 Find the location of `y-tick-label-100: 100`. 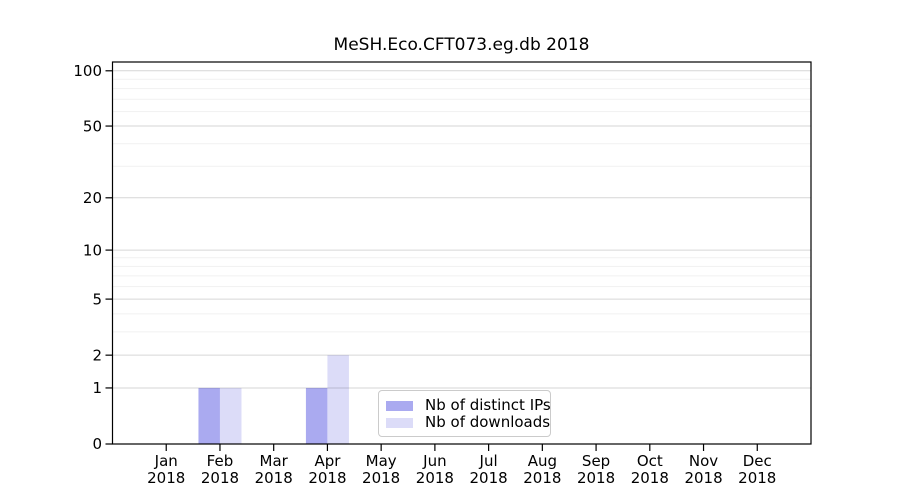

y-tick-label-100: 100 is located at coordinates (87, 71).